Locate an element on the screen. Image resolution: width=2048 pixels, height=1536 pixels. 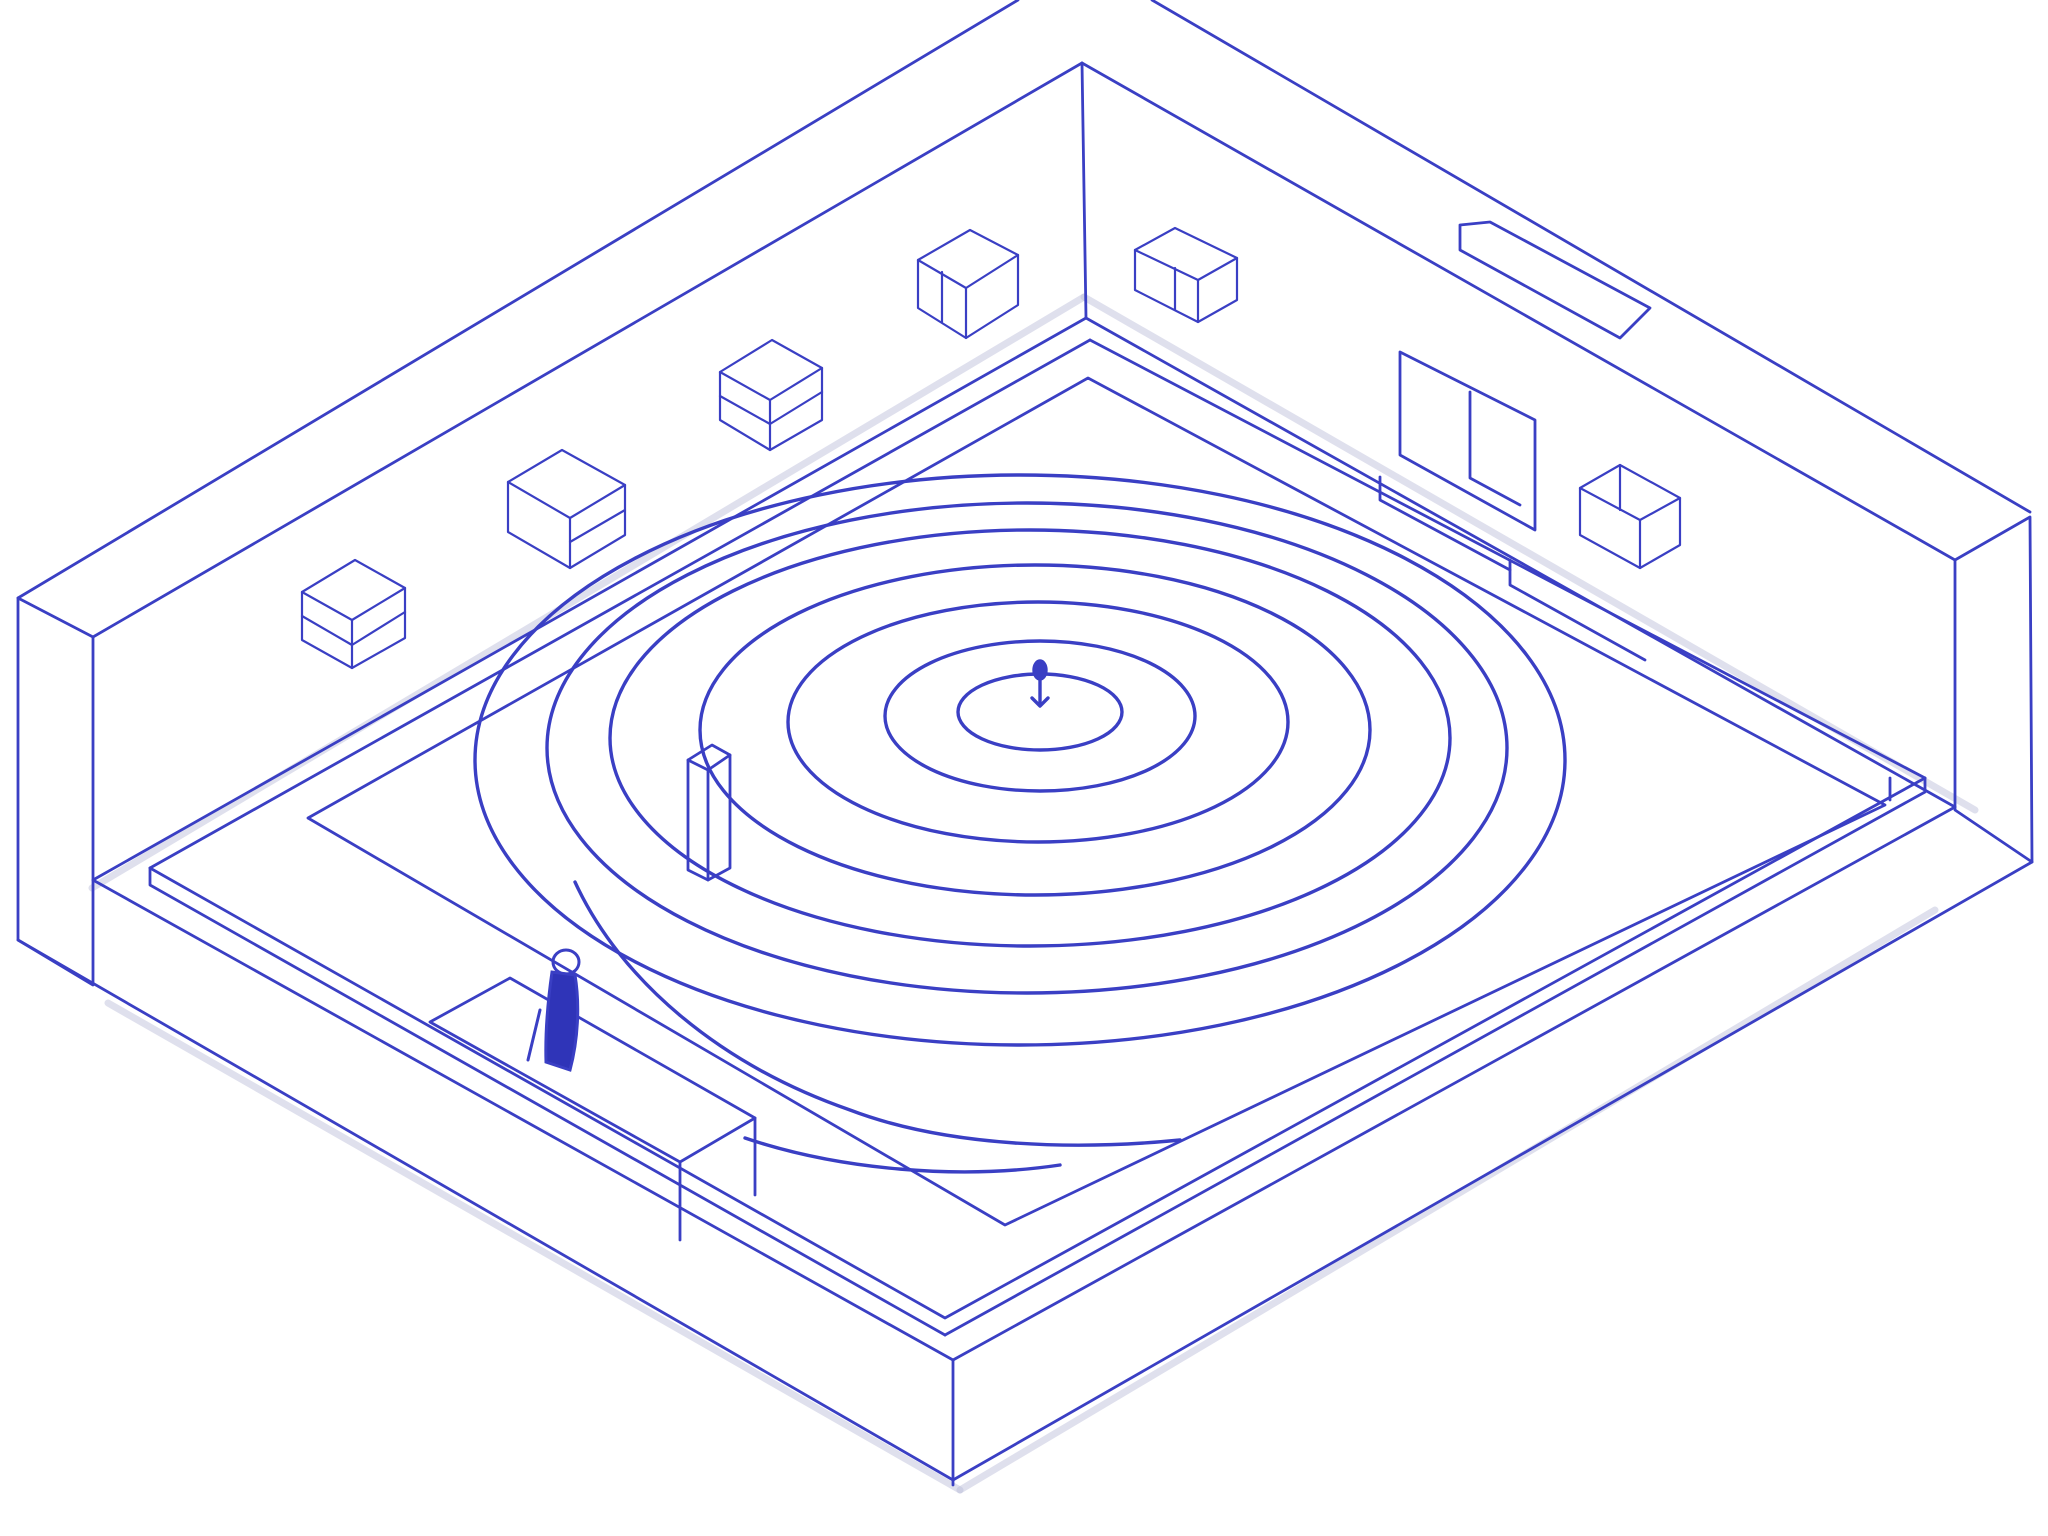
right-wall-top-edge is located at coordinates (1591, 257).